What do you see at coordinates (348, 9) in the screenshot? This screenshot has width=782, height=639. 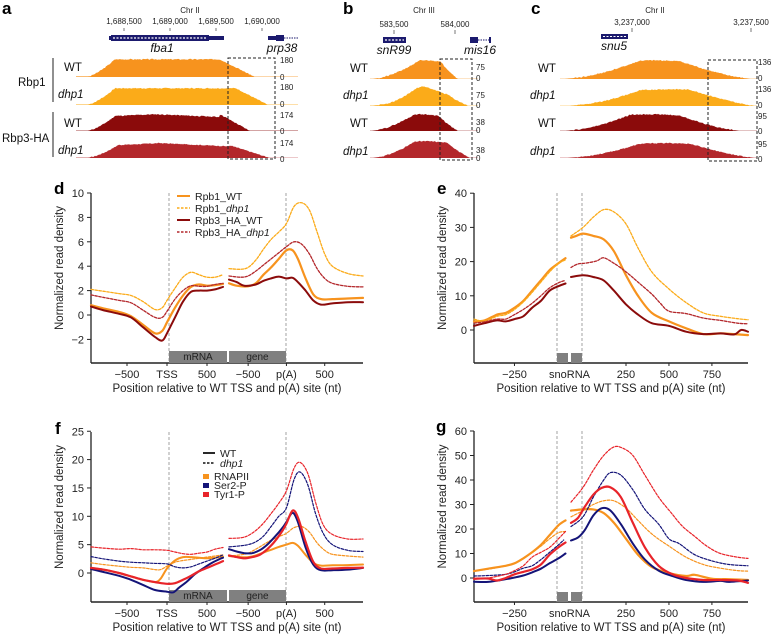 I see `panel-letter-b: b` at bounding box center [348, 9].